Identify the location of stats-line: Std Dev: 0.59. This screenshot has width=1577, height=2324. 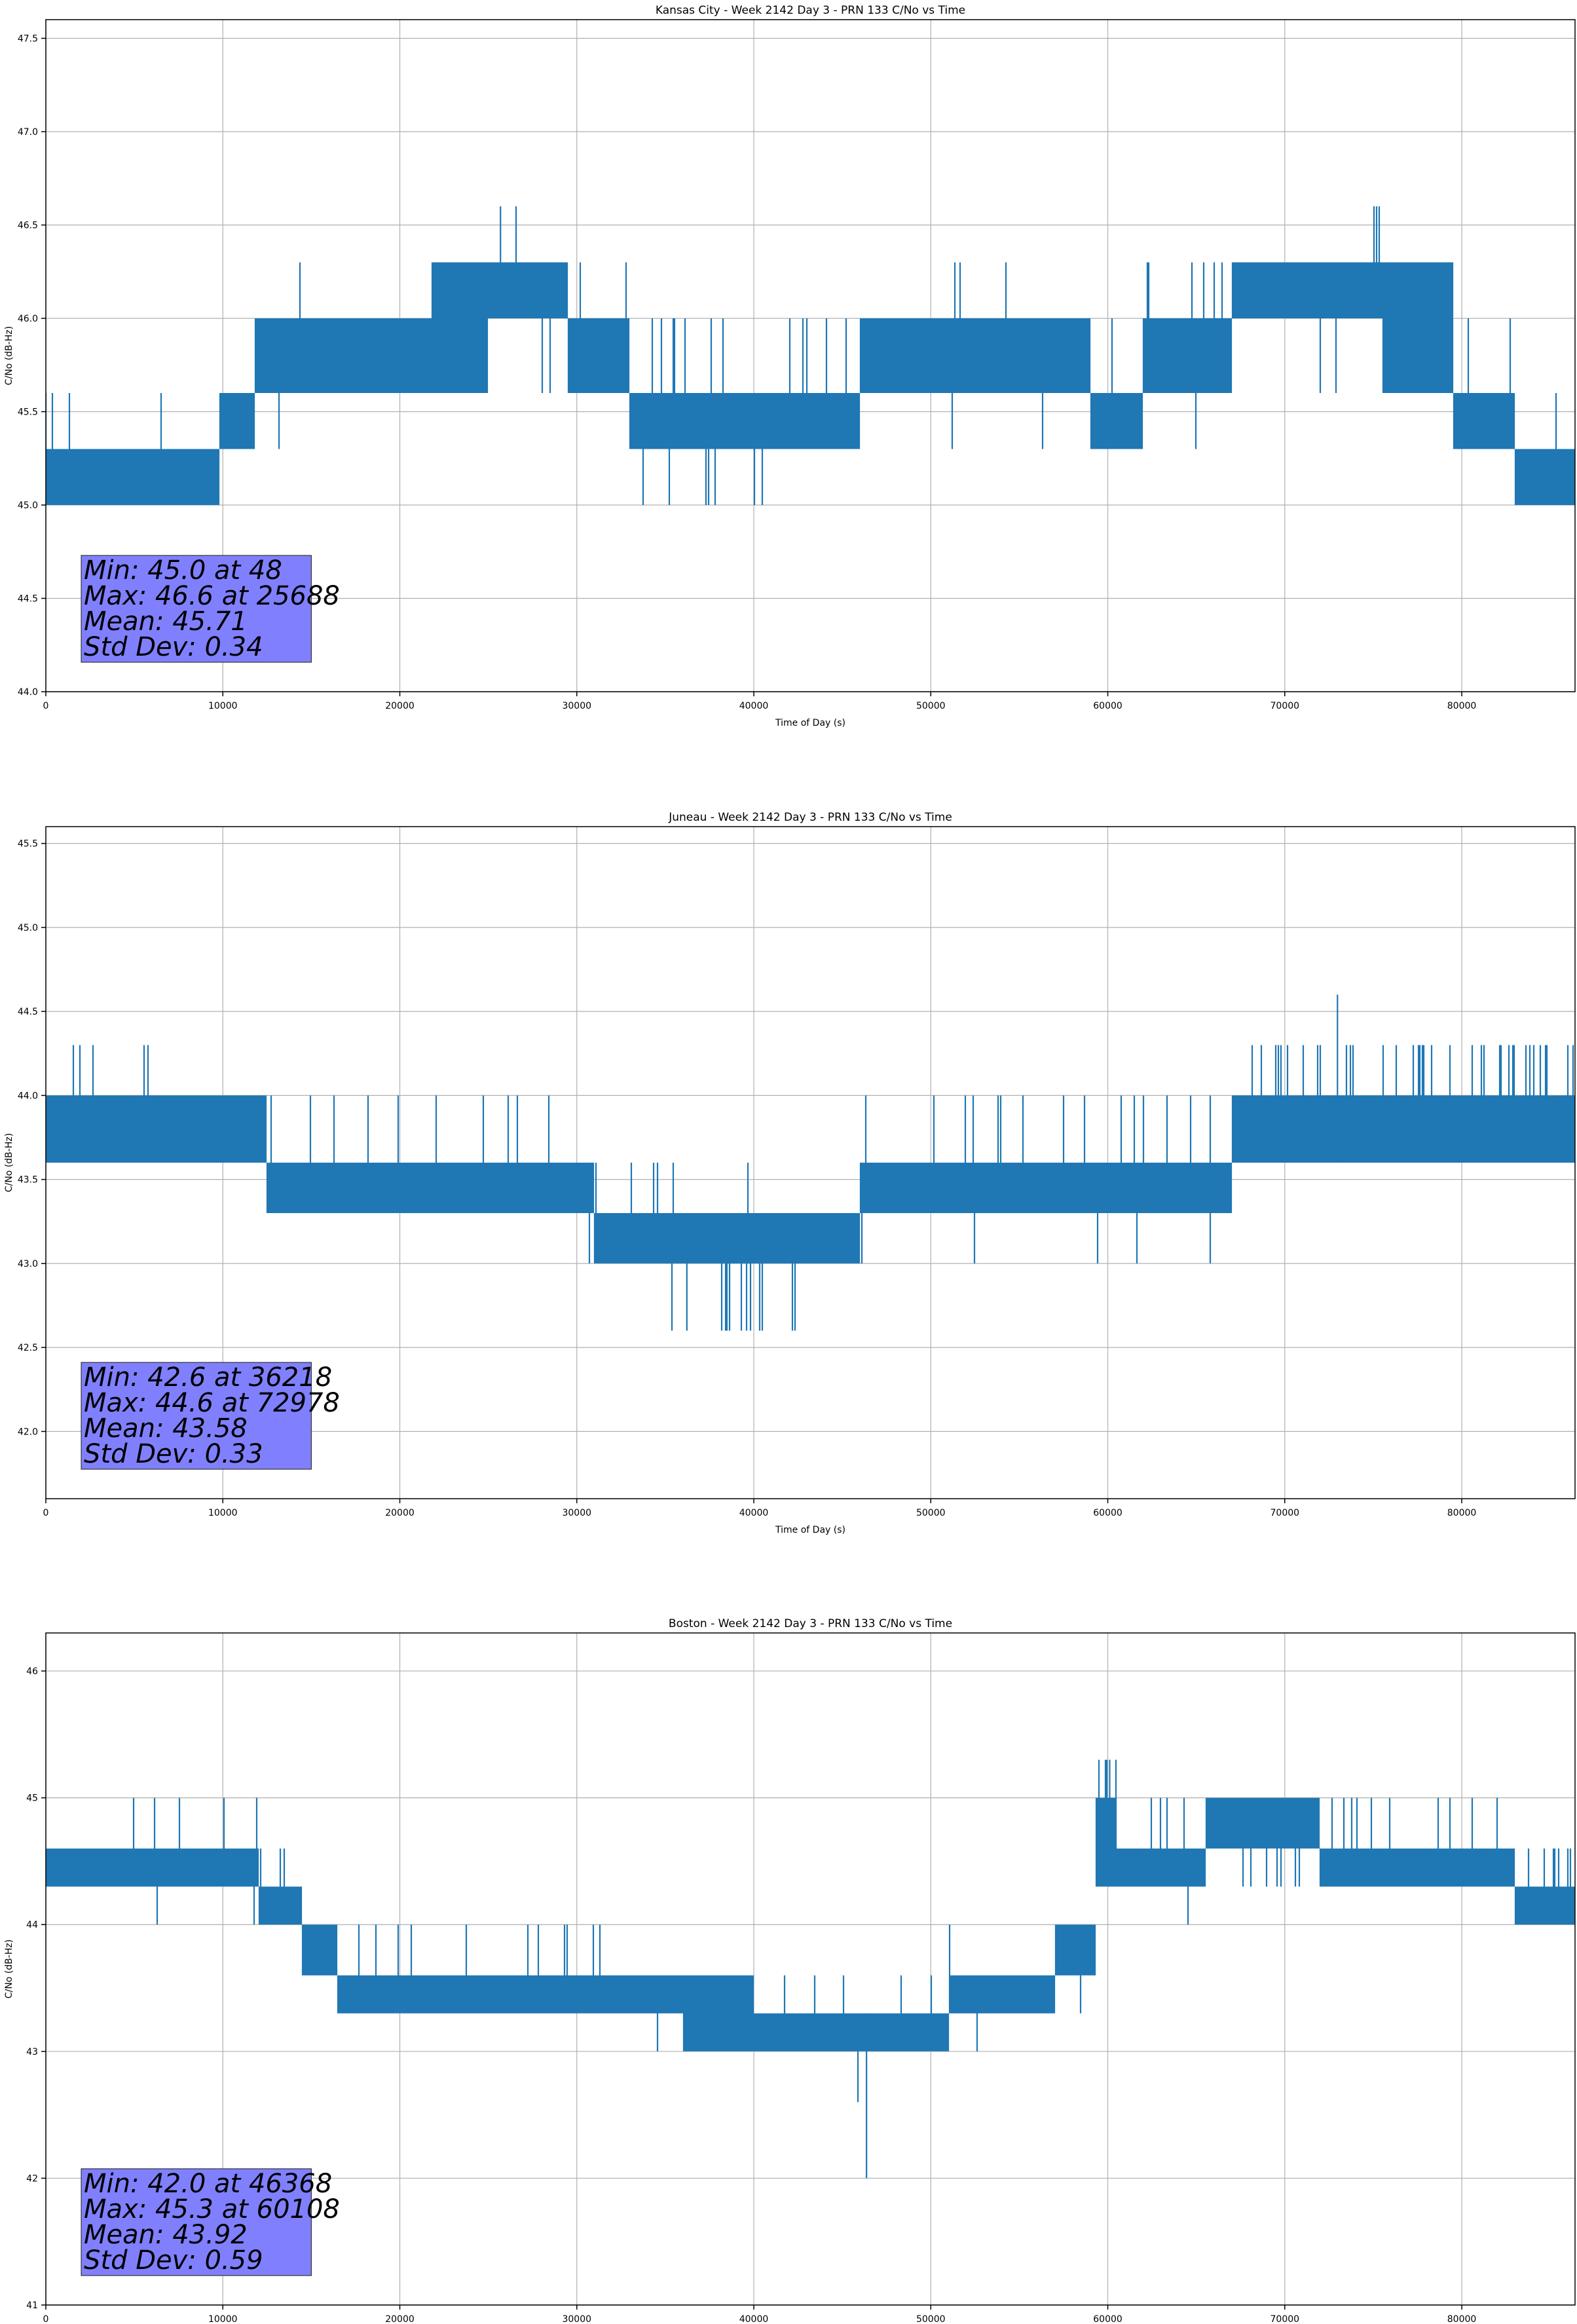
(173, 2260).